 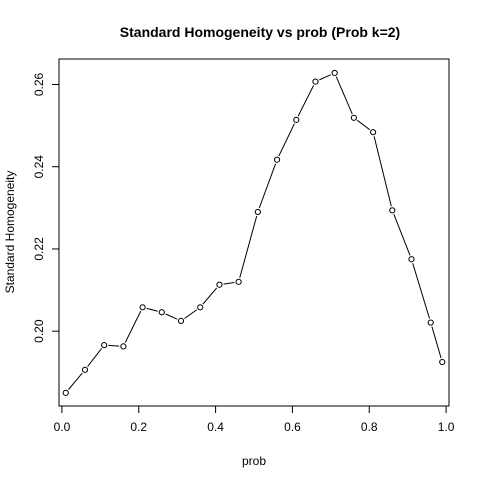 I want to click on y-tick-label: 0.22, so click(x=39, y=249).